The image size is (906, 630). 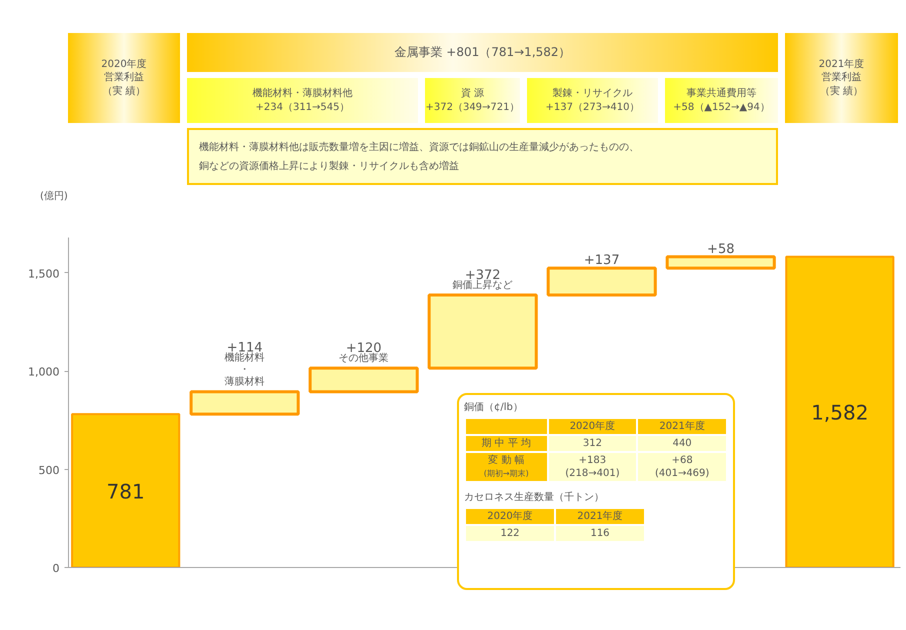 What do you see at coordinates (510, 533) in the screenshot?
I see `annotation: 122` at bounding box center [510, 533].